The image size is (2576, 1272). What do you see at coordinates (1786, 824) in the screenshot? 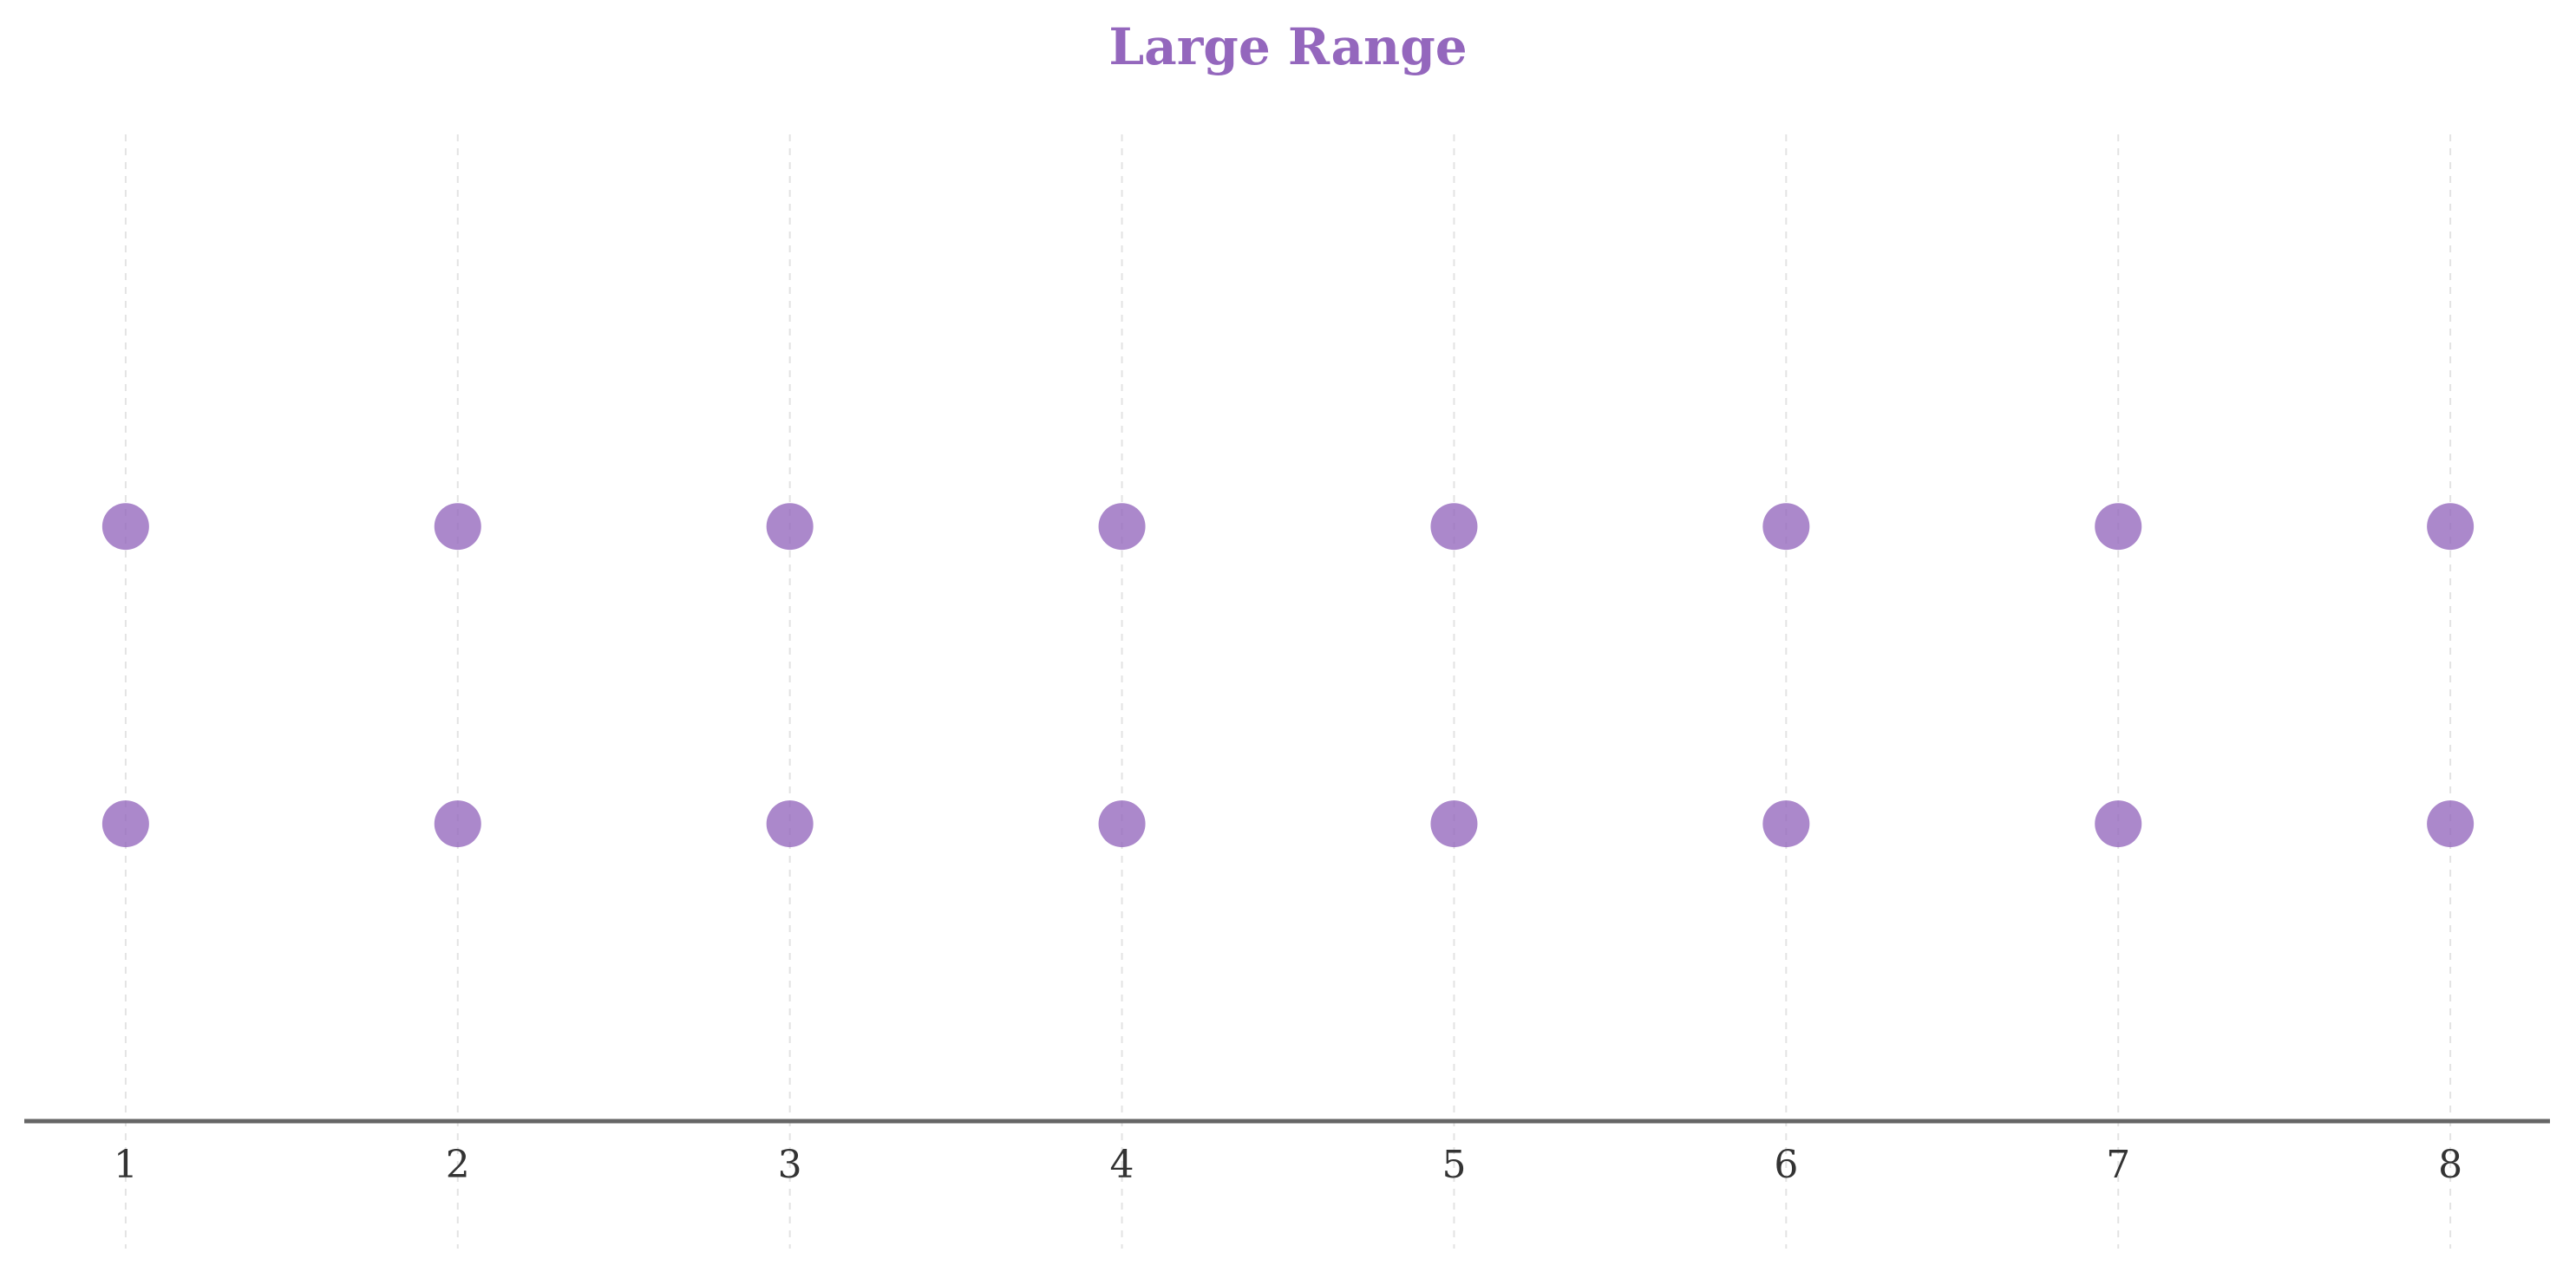
I see `data-point-s2-x6` at bounding box center [1786, 824].